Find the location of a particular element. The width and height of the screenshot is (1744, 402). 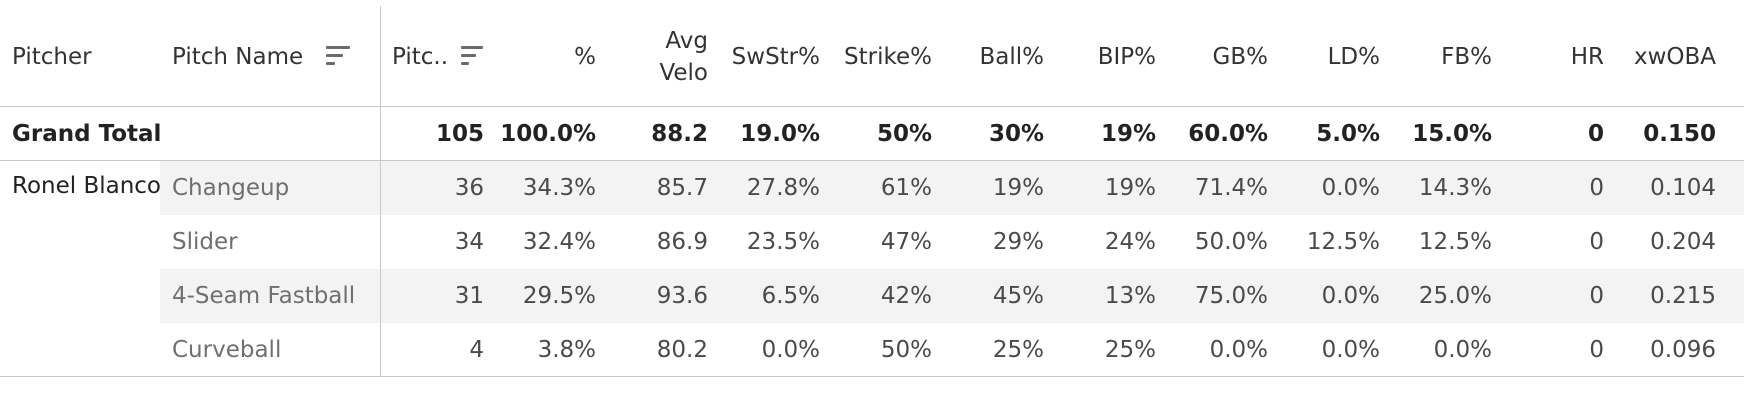

gb-cell: 71.4% is located at coordinates (1231, 188).